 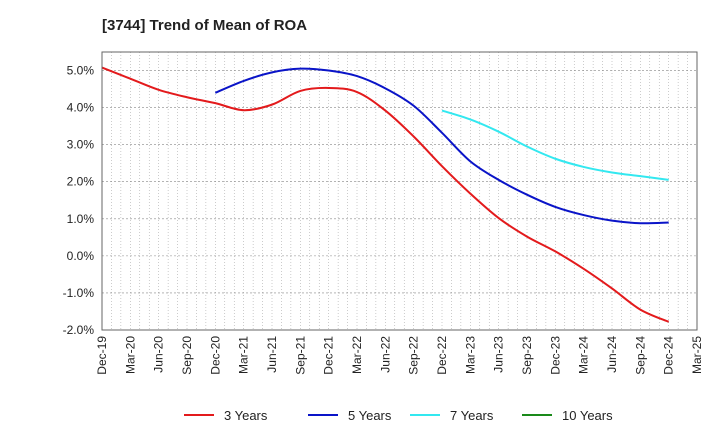 What do you see at coordinates (398, 415) in the screenshot?
I see `legend: 3 Years 5 Years 7 Years 10 Years` at bounding box center [398, 415].